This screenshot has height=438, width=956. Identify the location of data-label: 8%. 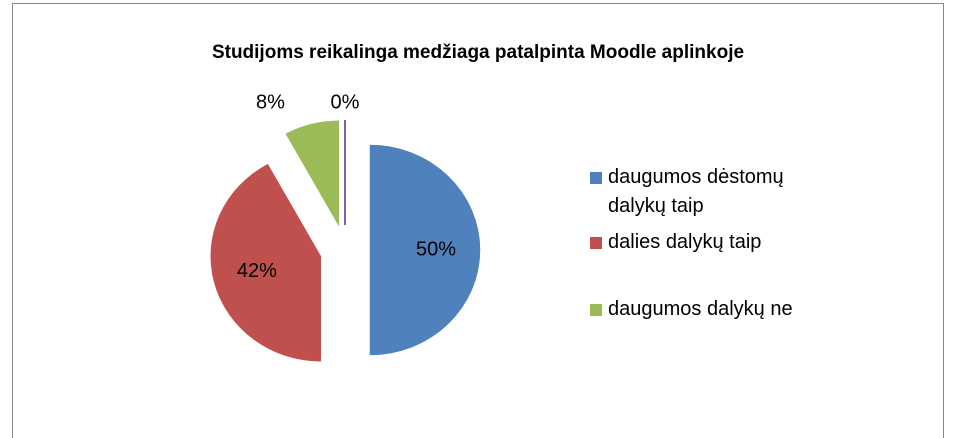
(270, 102).